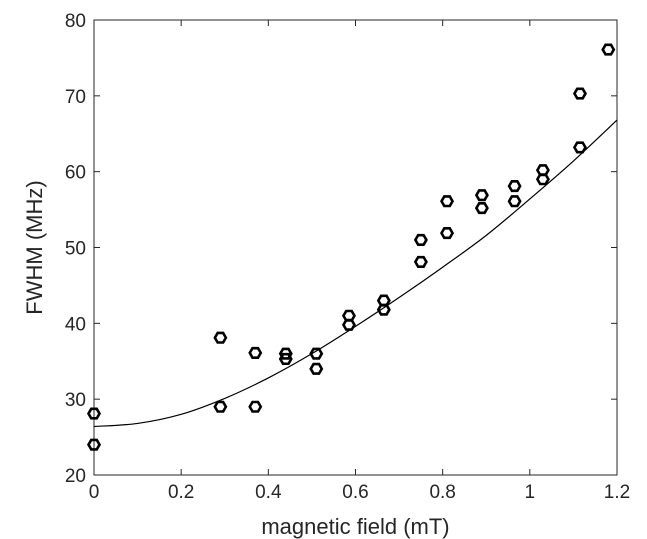 Image resolution: width=647 pixels, height=539 pixels. I want to click on y-tick-label: 40, so click(75, 324).